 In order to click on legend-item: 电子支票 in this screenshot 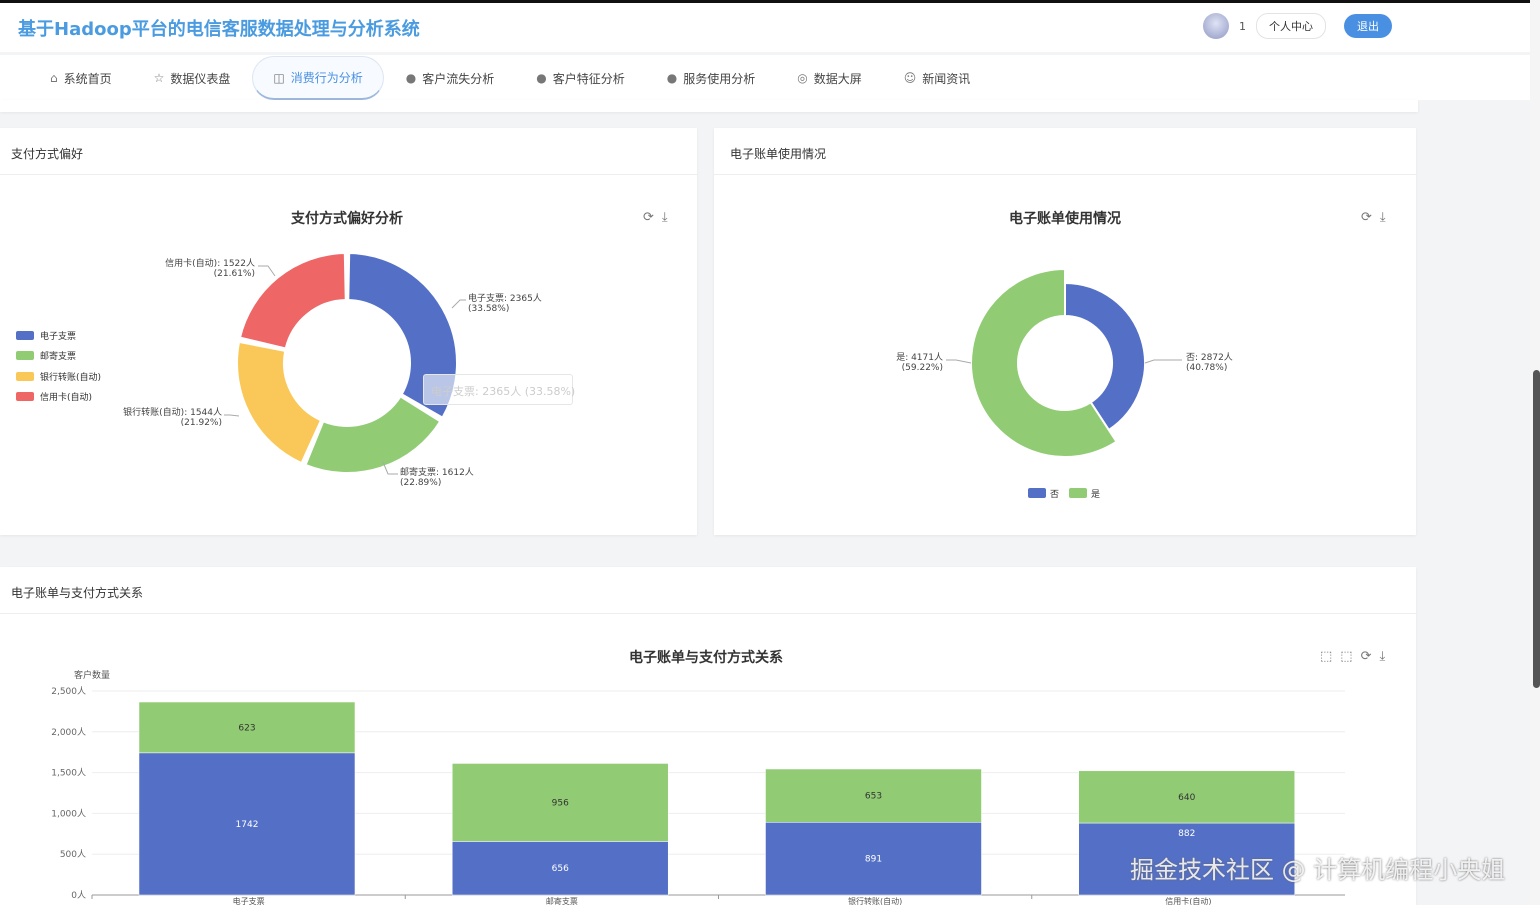, I will do `click(58, 335)`.